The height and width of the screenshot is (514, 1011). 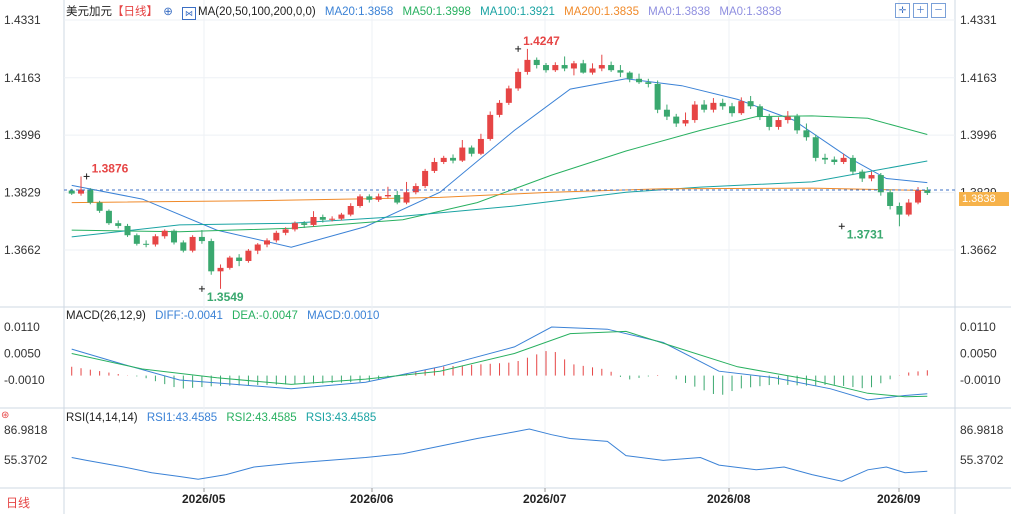 I want to click on price-tick-right: 1.3996, so click(x=978, y=135).